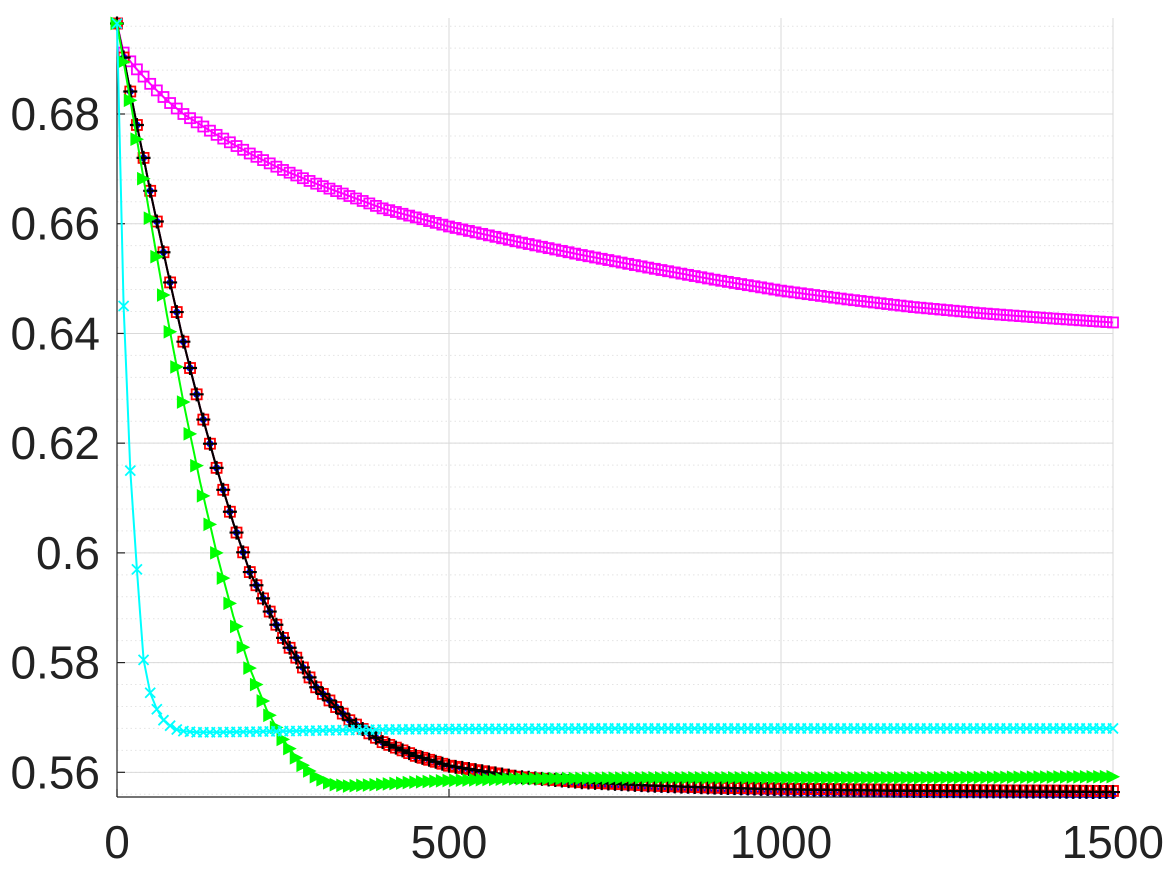 Image resolution: width=1167 pixels, height=875 pixels. I want to click on y-tick-label: 0.66, so click(55, 224).